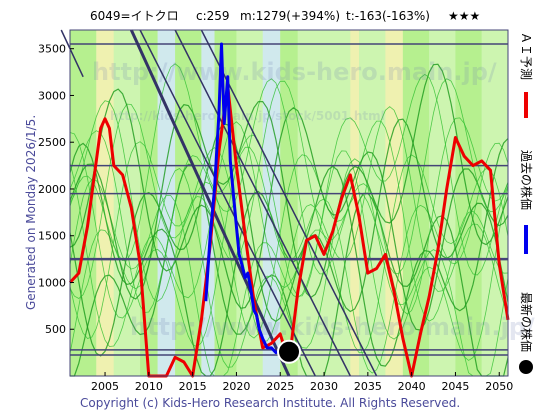  I want to click on watermark-text-2: http://kids-hero.main.jp/stock/5001.html, so click(247, 116).